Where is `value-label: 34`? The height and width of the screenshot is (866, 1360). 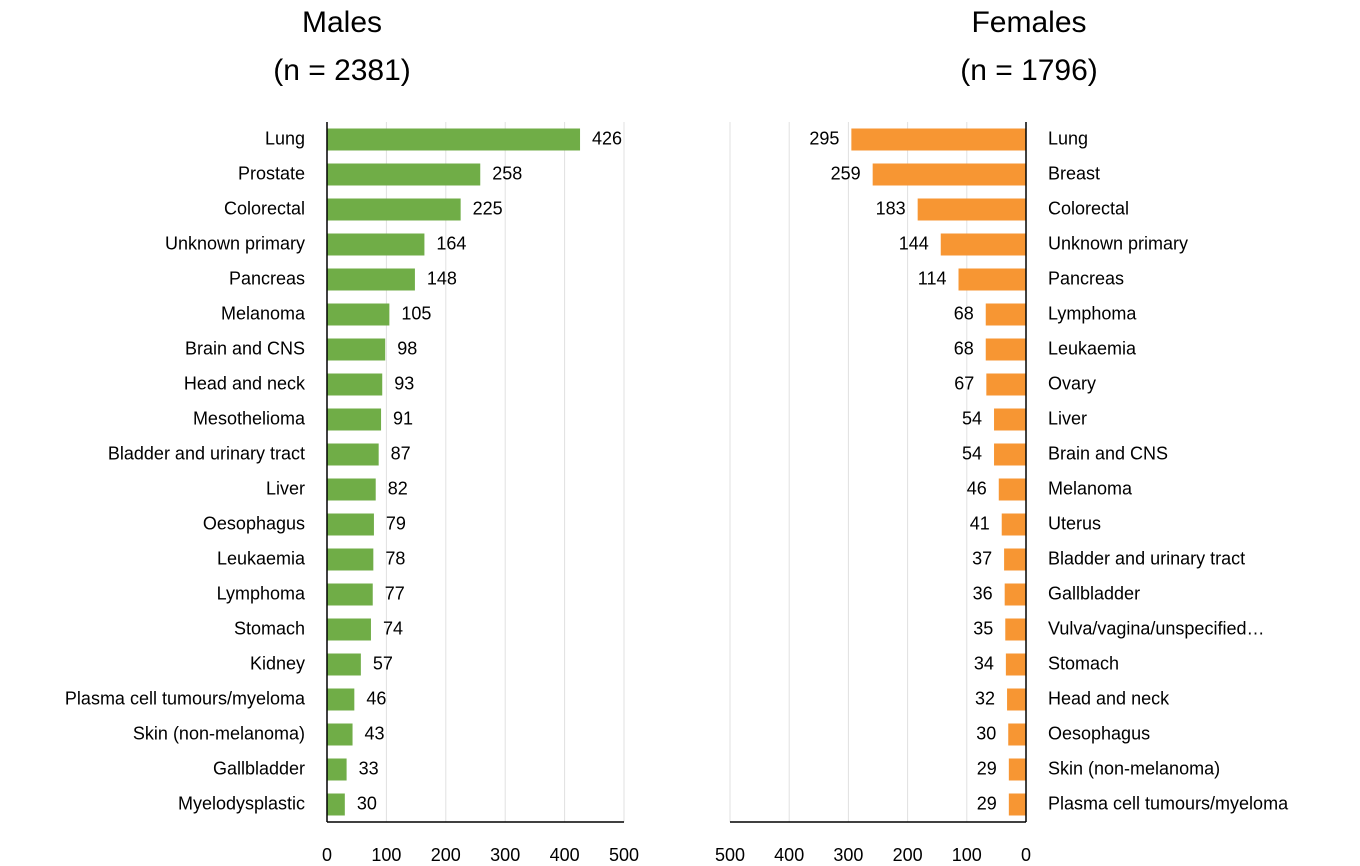
value-label: 34 is located at coordinates (984, 663).